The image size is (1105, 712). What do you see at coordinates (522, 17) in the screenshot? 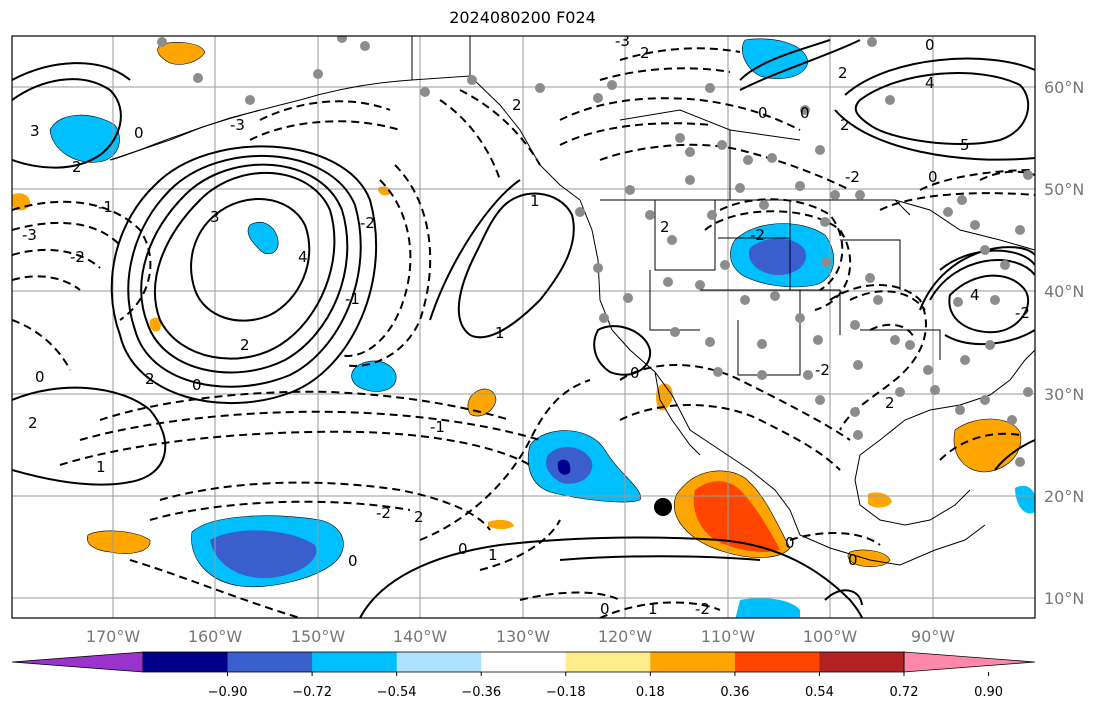
I see `map-title: 2024080200 F024` at bounding box center [522, 17].